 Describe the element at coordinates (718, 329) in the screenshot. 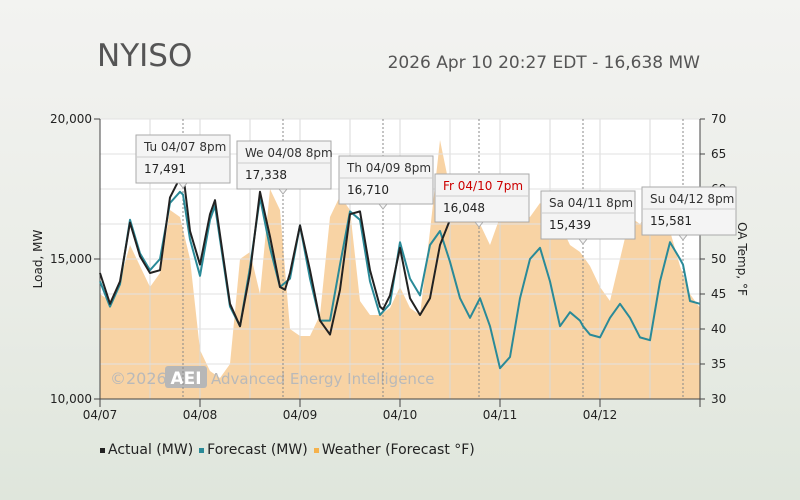

I see `y2-tick-label: 40` at that location.